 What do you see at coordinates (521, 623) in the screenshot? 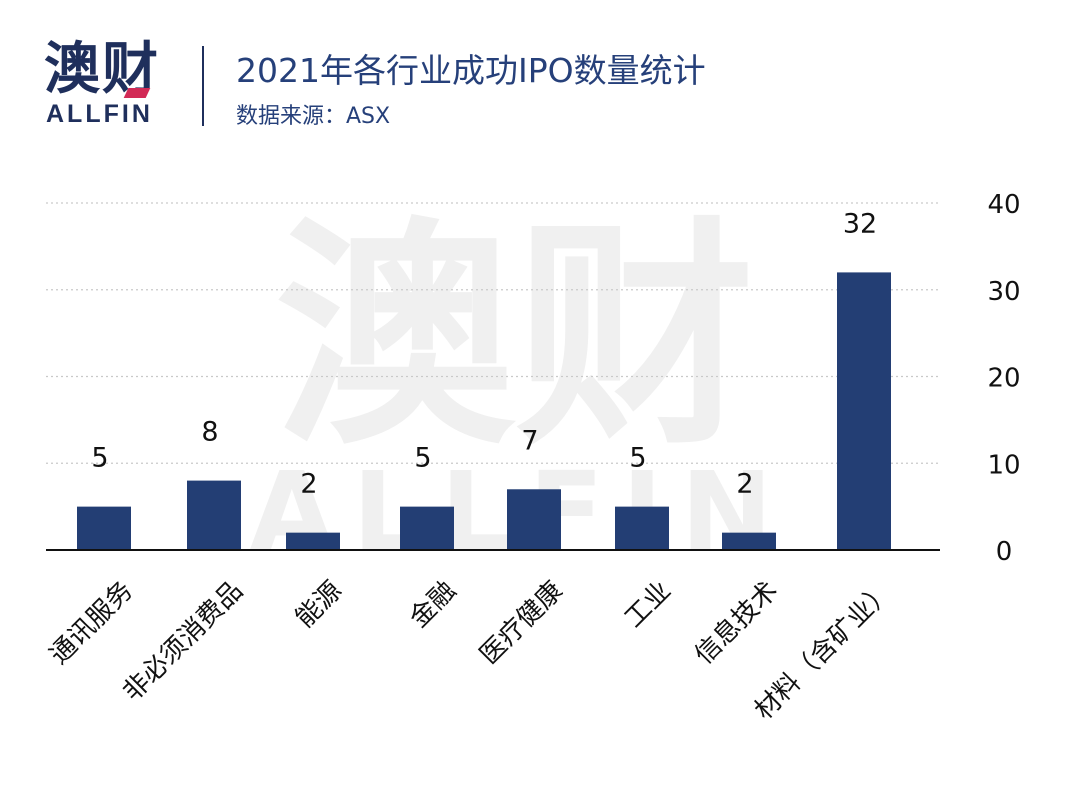
I see `category-label: 医疗健康` at bounding box center [521, 623].